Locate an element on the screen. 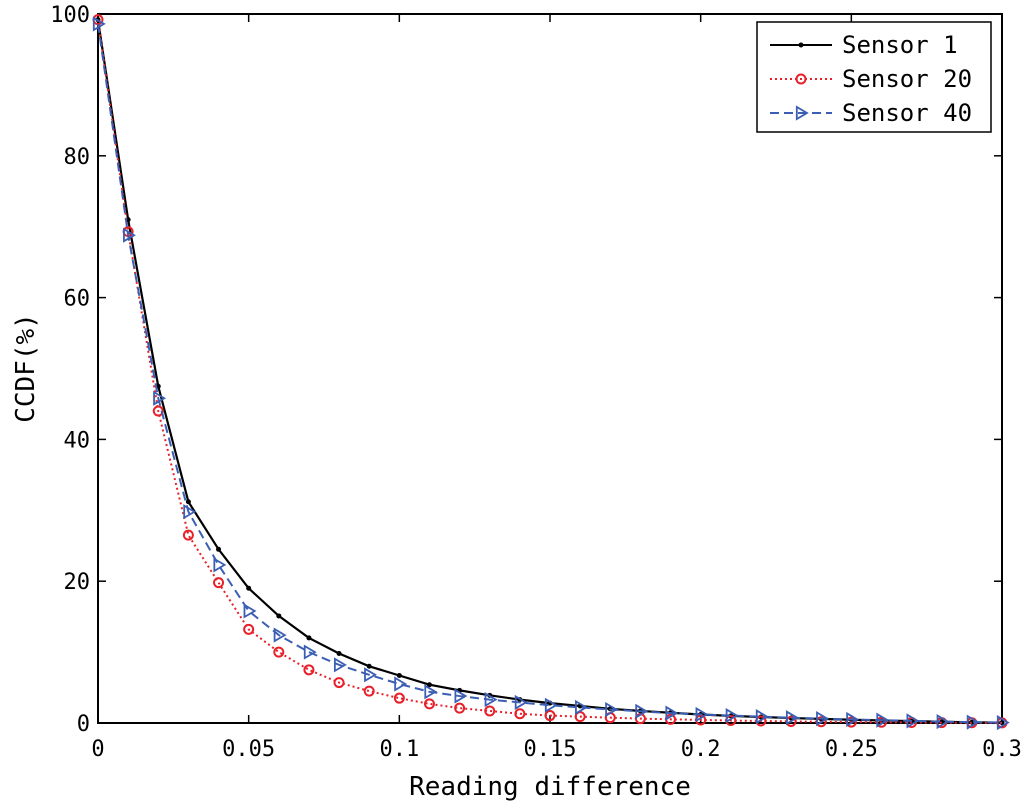 The width and height of the screenshot is (1024, 806). x-tick-label: 0.2 is located at coordinates (701, 749).